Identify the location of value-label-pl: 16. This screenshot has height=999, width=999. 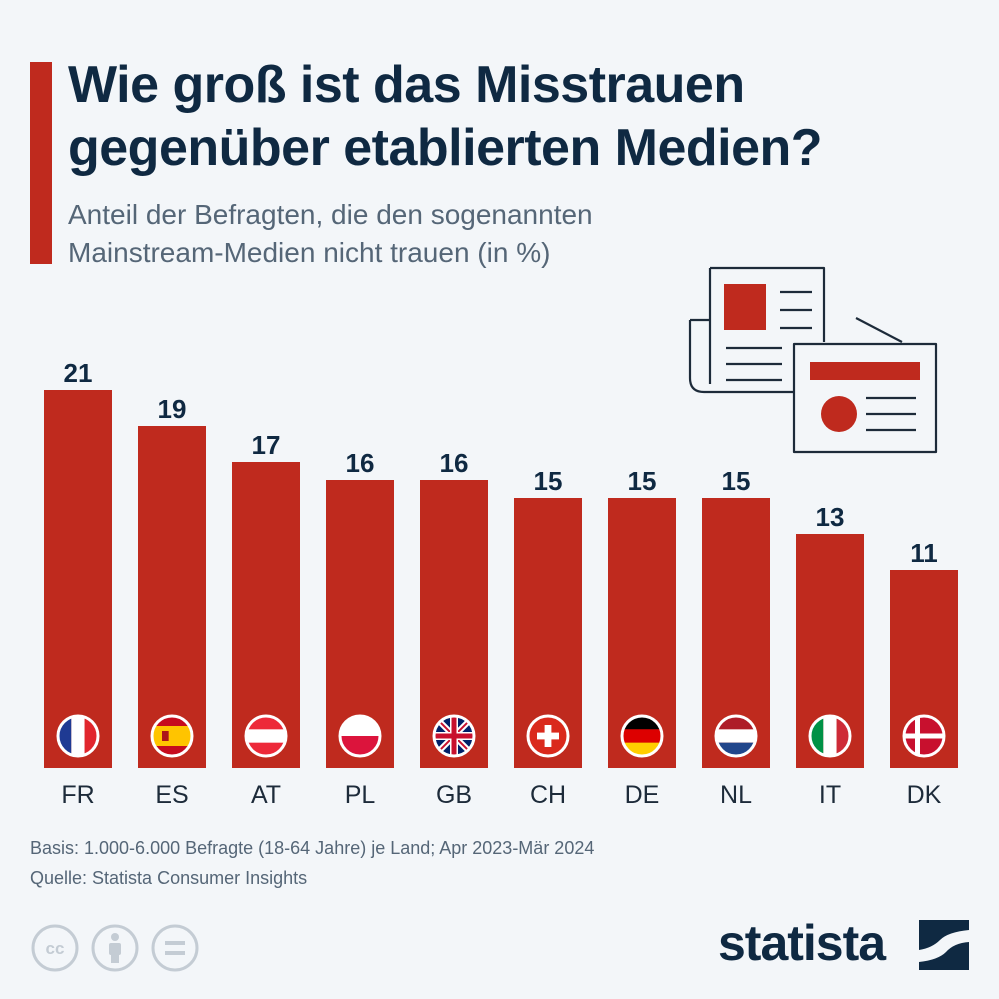
(360, 463).